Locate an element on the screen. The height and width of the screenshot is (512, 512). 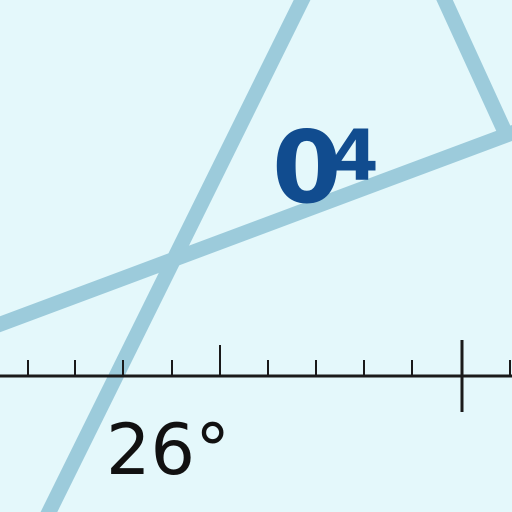
area-number-label: 0 is located at coordinates (307, 167).